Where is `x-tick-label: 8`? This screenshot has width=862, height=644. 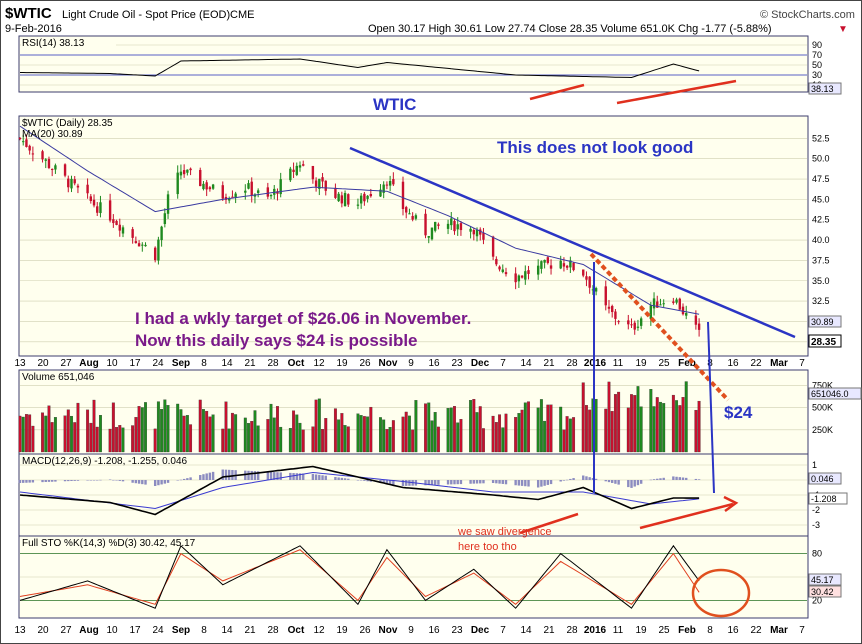
x-tick-label: 8 is located at coordinates (204, 630).